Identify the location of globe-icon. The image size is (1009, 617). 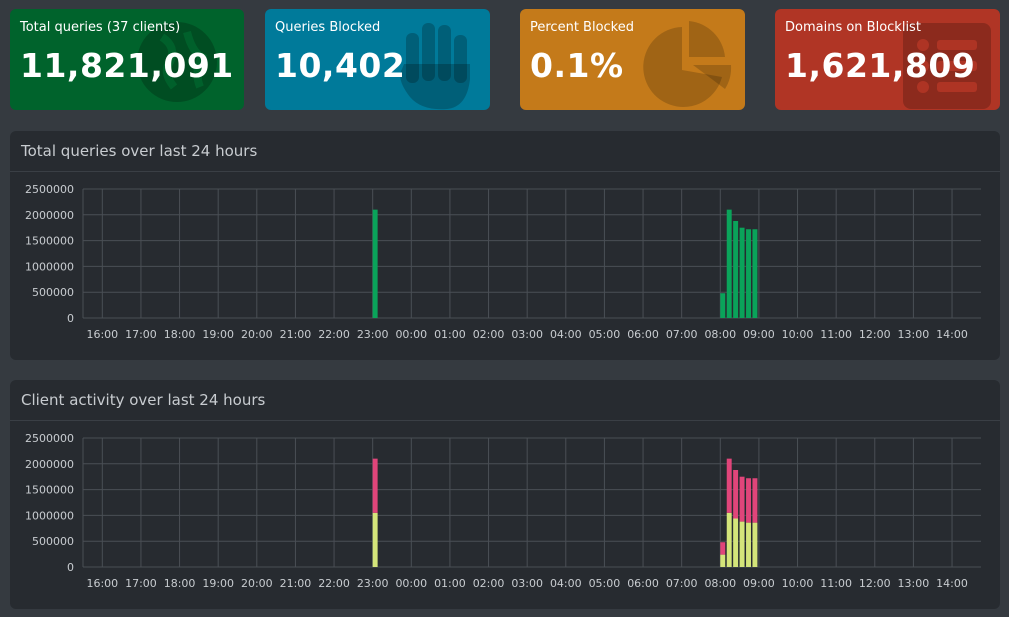
(177, 62).